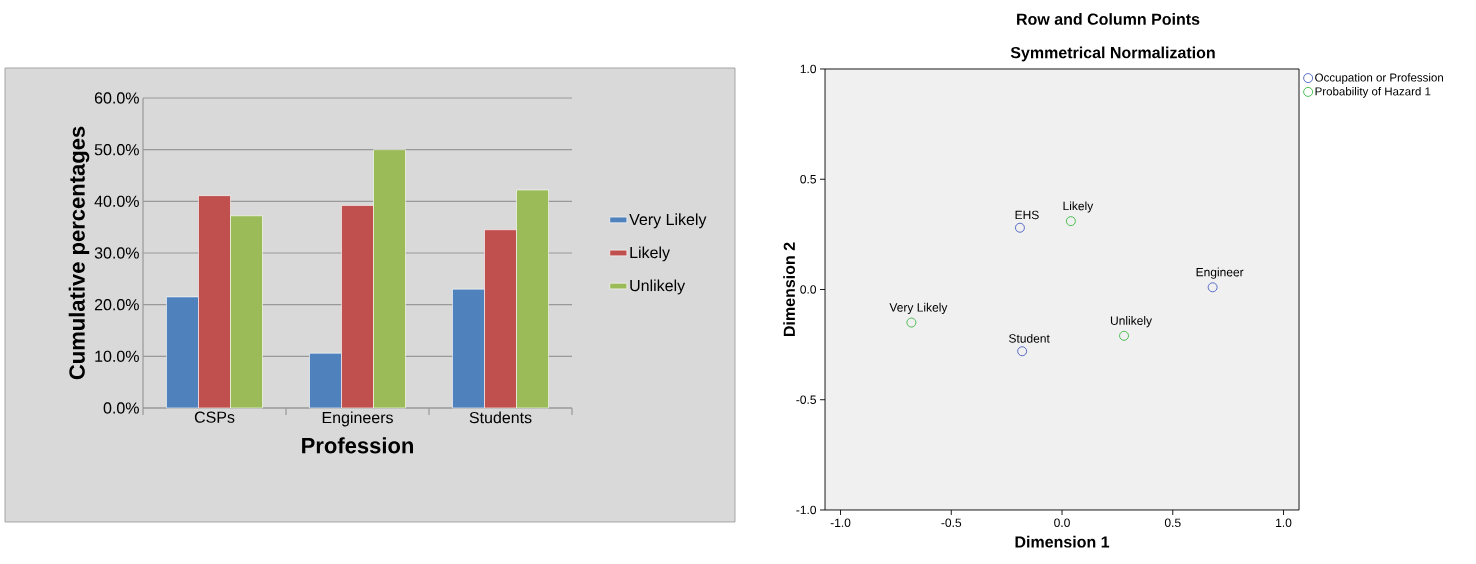 This screenshot has width=1476, height=564. Describe the element at coordinates (840, 523) in the screenshot. I see `x-tick-label: -1.0` at that location.